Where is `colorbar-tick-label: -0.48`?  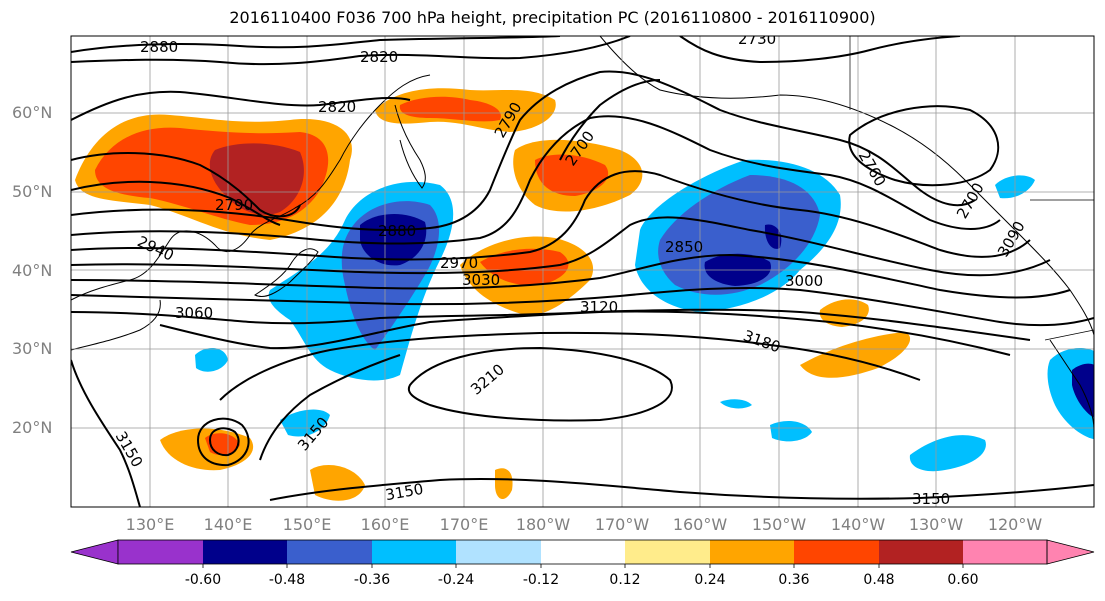
colorbar-tick-label: -0.48 is located at coordinates (287, 580).